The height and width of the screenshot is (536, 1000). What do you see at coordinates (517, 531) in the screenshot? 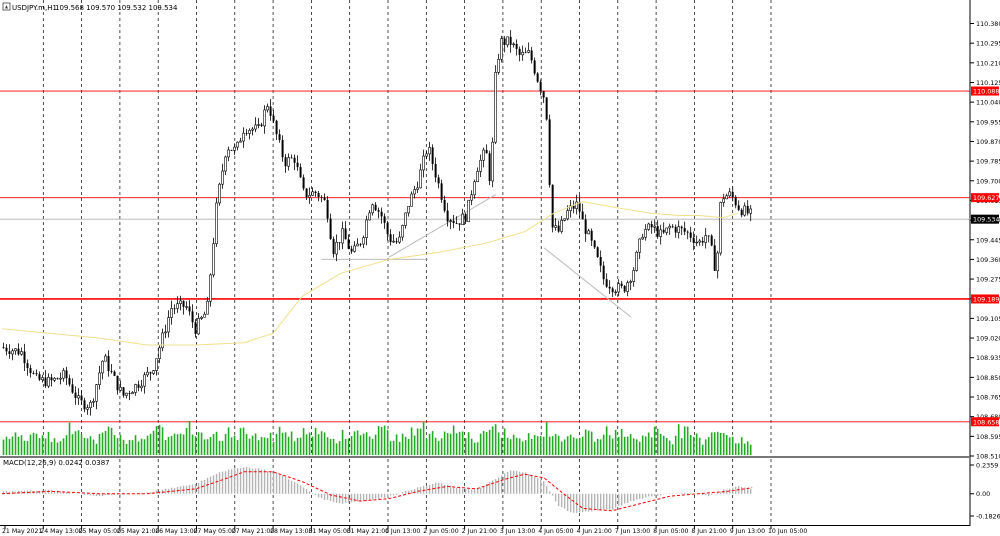
I see `x-tick-label: 3 Jun 13:00` at bounding box center [517, 531].